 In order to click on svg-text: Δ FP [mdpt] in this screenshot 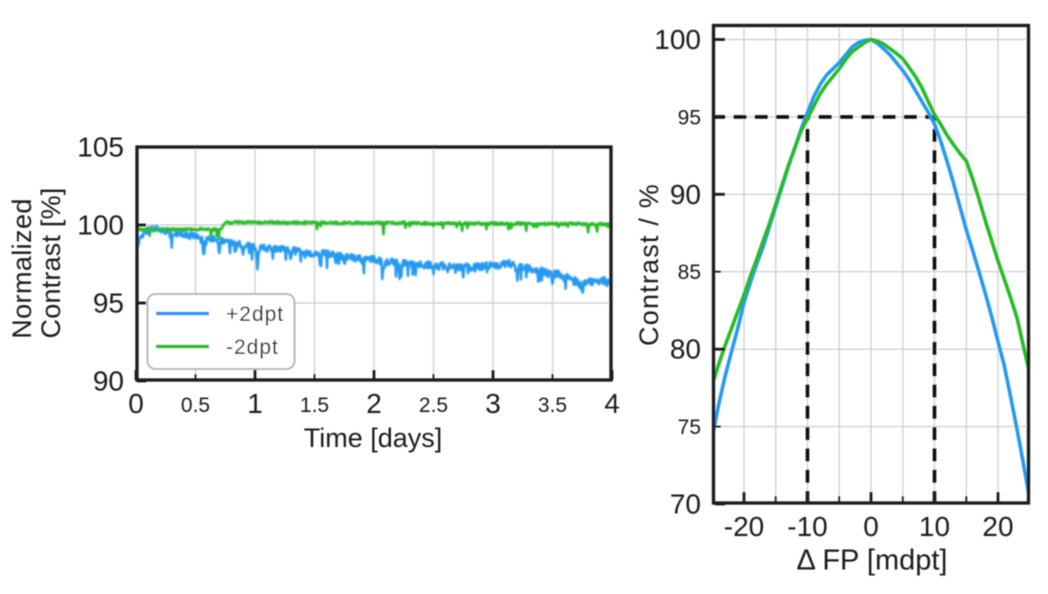, I will do `click(871, 561)`.